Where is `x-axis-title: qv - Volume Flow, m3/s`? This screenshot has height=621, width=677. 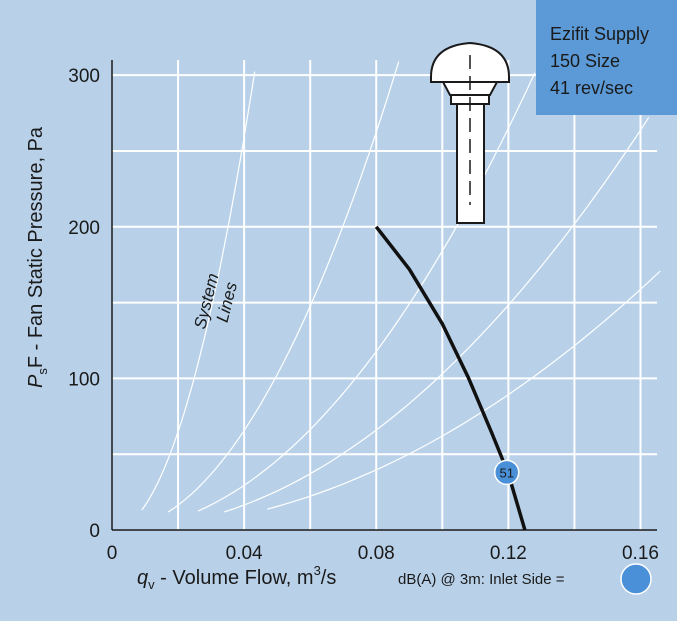 x-axis-title: qv - Volume Flow, m3/s is located at coordinates (236, 577).